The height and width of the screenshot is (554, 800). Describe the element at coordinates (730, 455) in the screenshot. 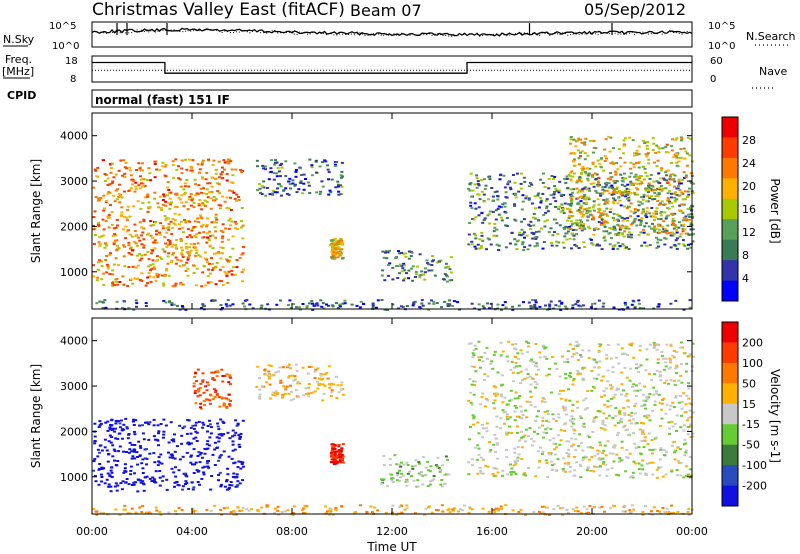

I see `colorbar-swatch` at that location.